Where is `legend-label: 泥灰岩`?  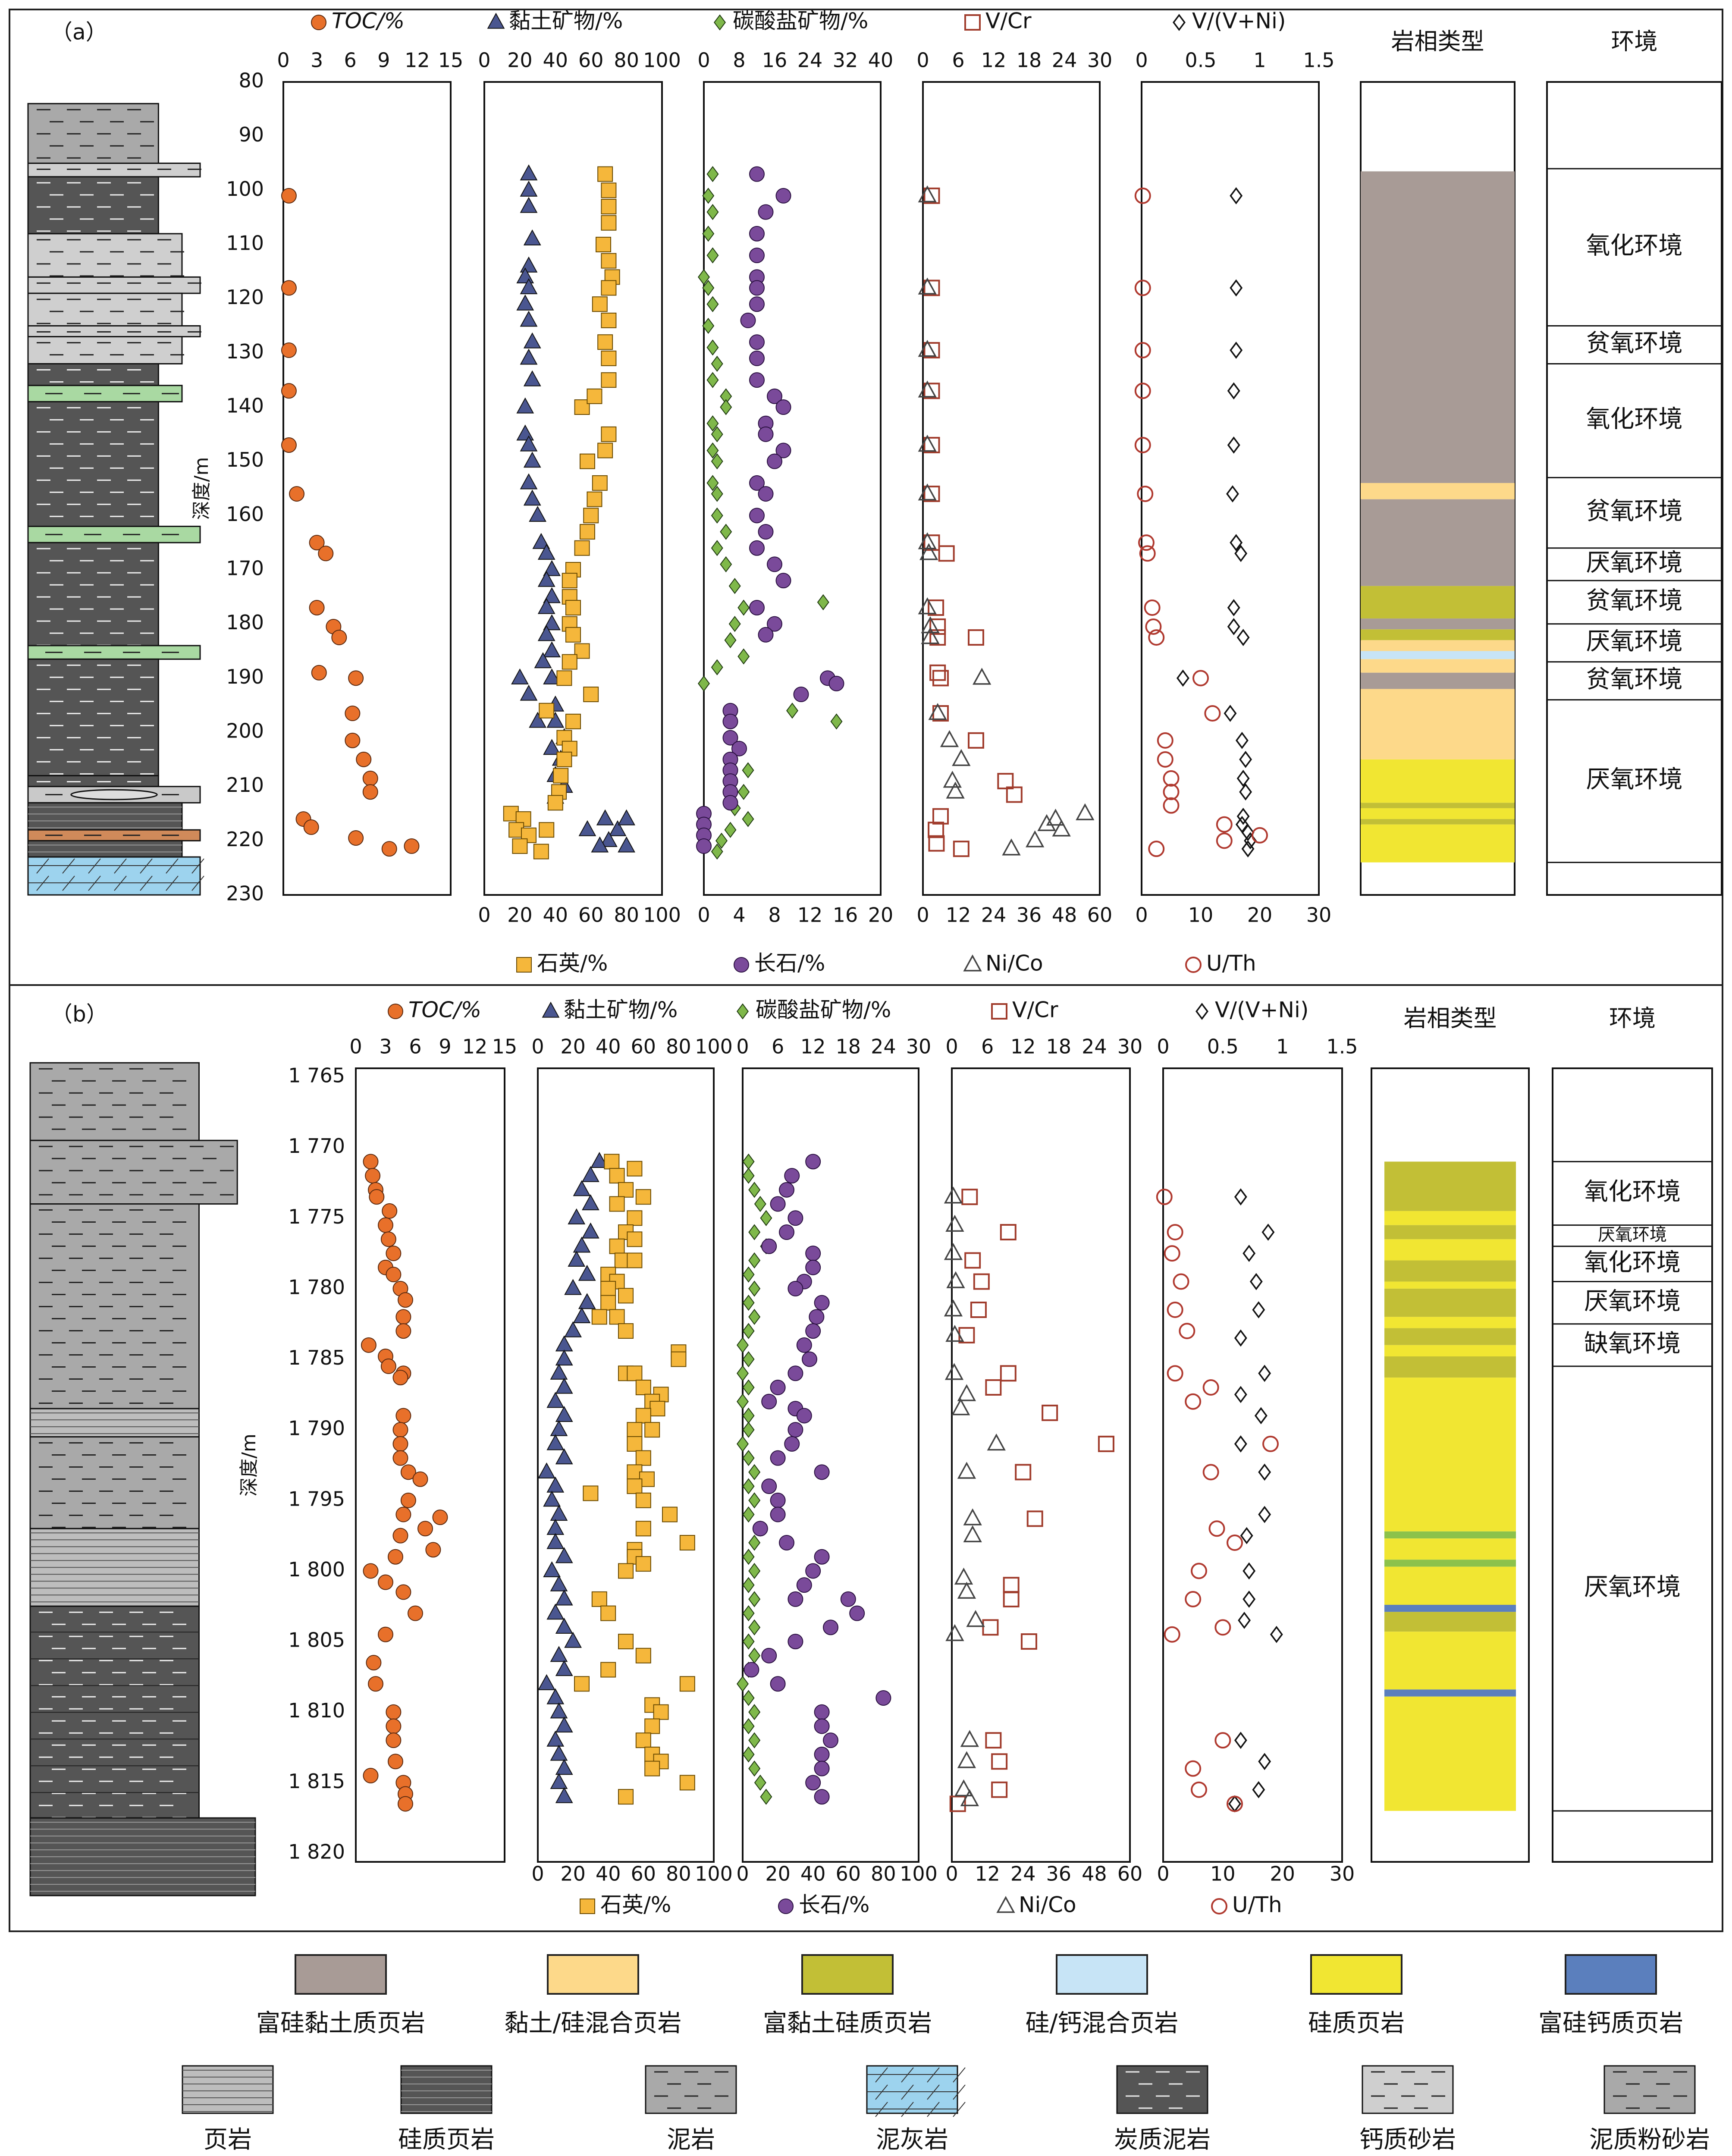
legend-label: 泥灰岩 is located at coordinates (912, 2140).